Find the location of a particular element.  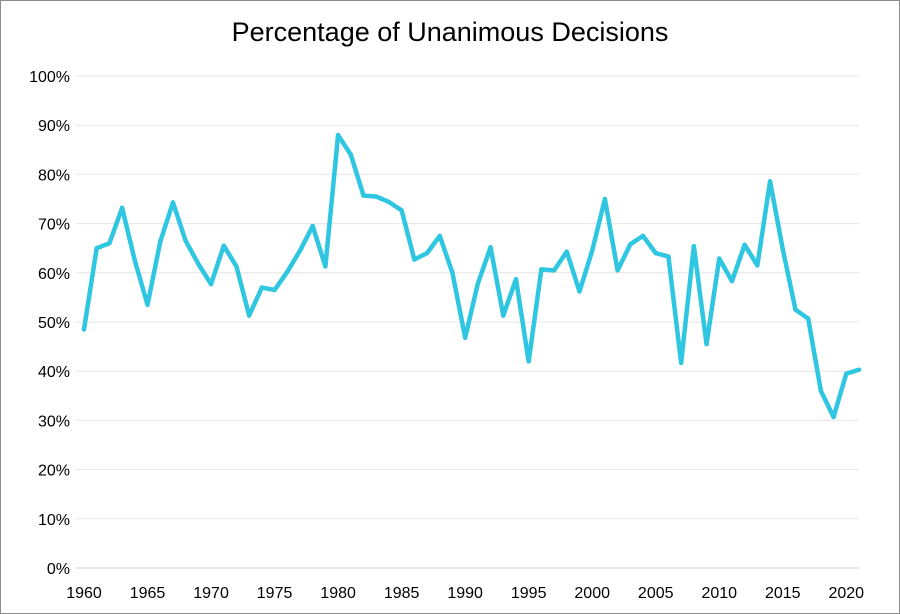

y-tick-label: 80% is located at coordinates (54, 175).